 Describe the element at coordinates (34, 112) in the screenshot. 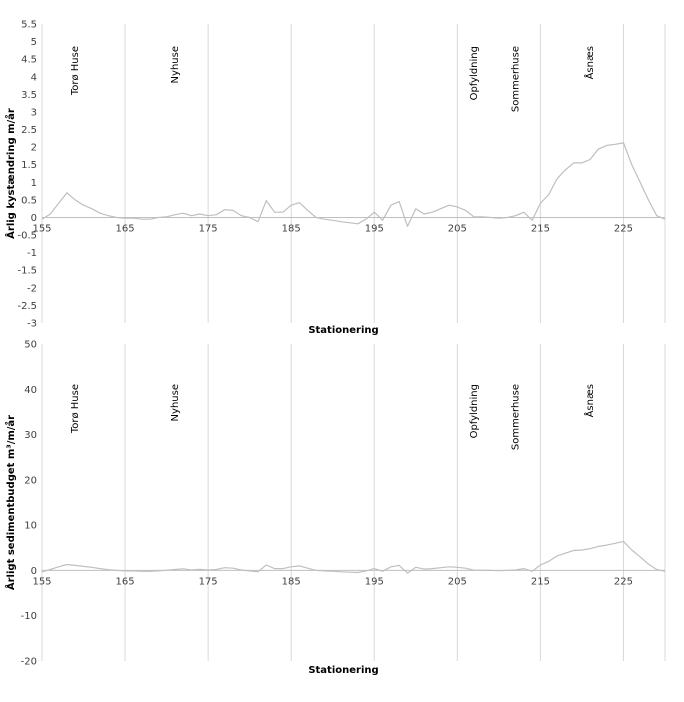

I see `y-tick-label: 3` at that location.